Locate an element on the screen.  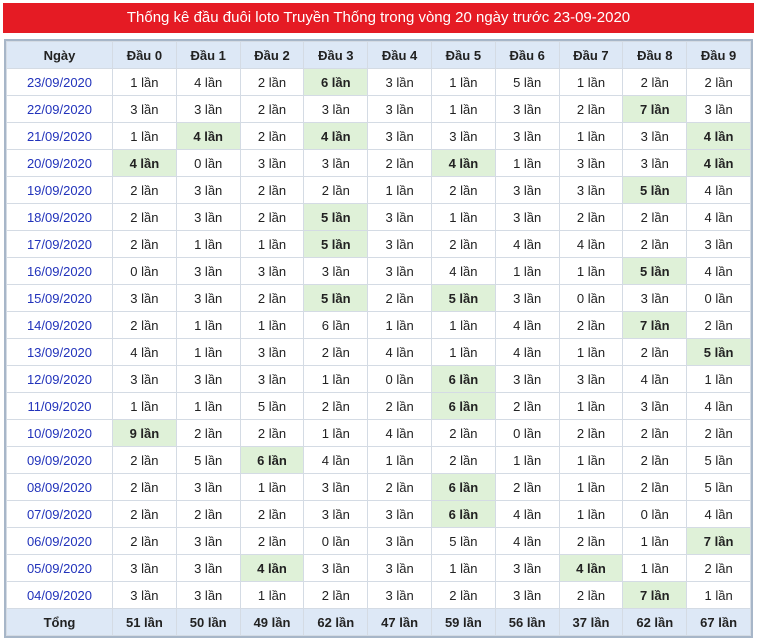
date-link: 17/09/2020 is located at coordinates (59, 244).